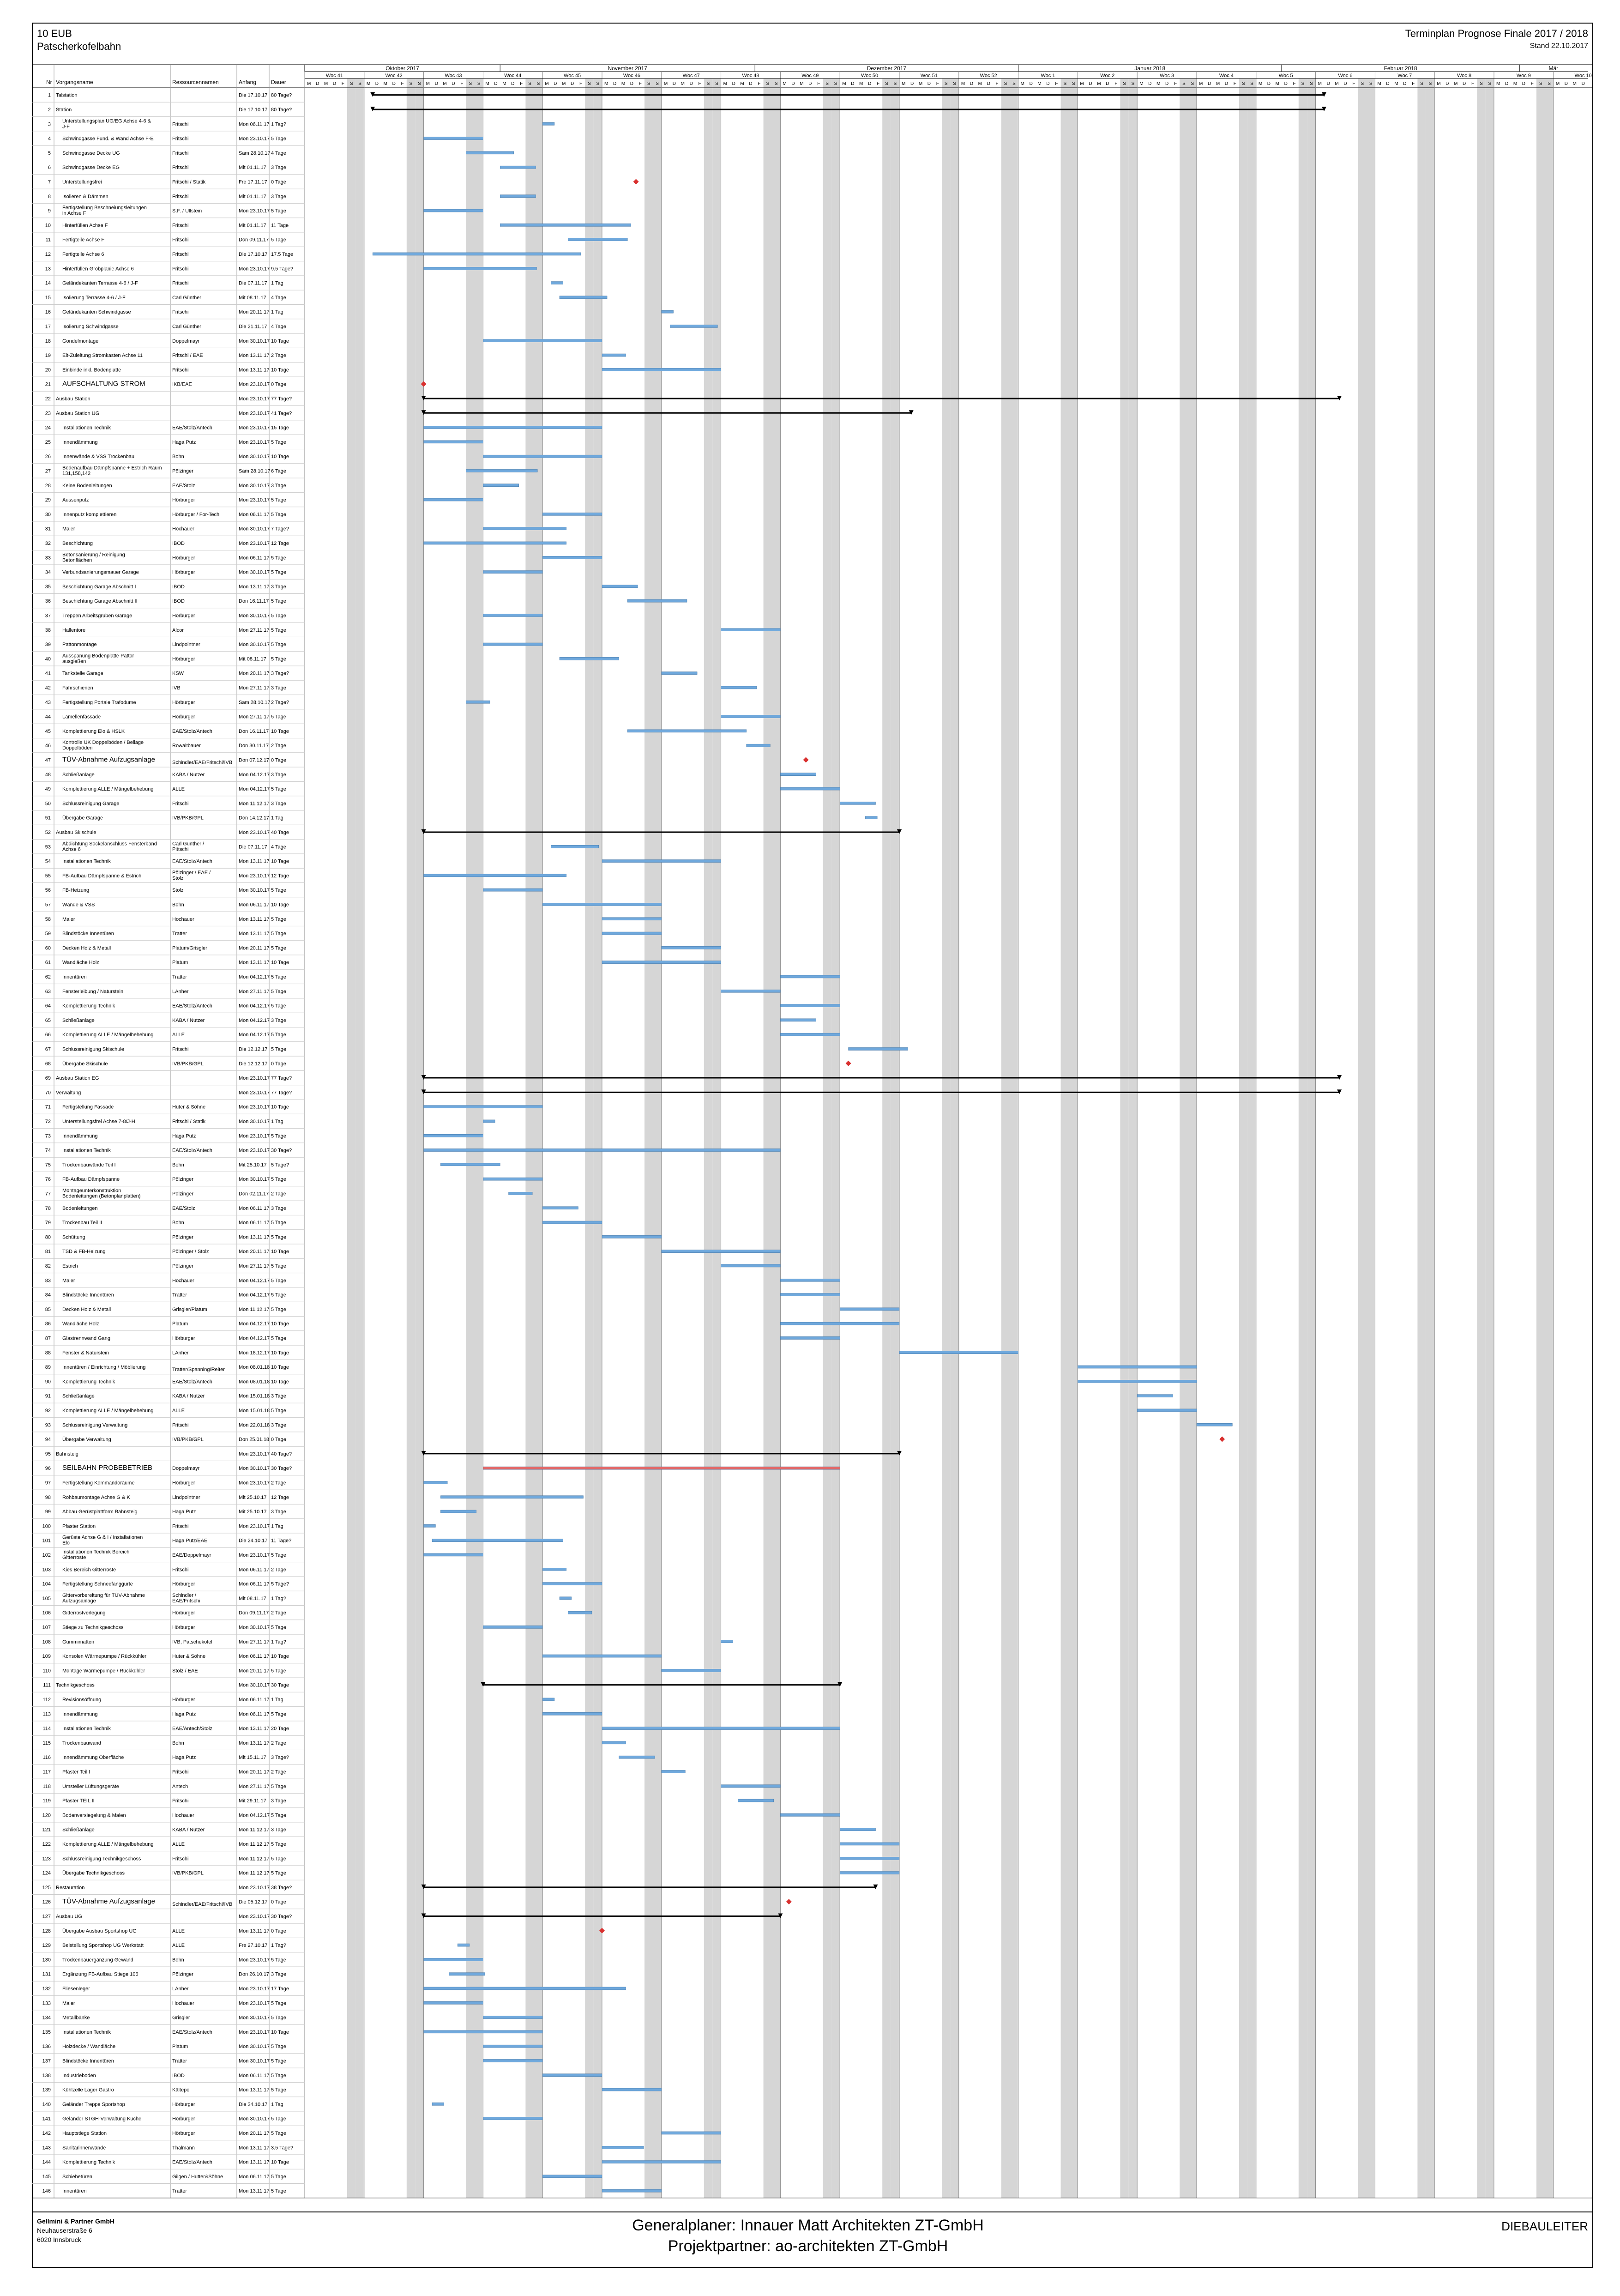  Describe the element at coordinates (46, 1873) in the screenshot. I see `cell-text: 124` at that location.